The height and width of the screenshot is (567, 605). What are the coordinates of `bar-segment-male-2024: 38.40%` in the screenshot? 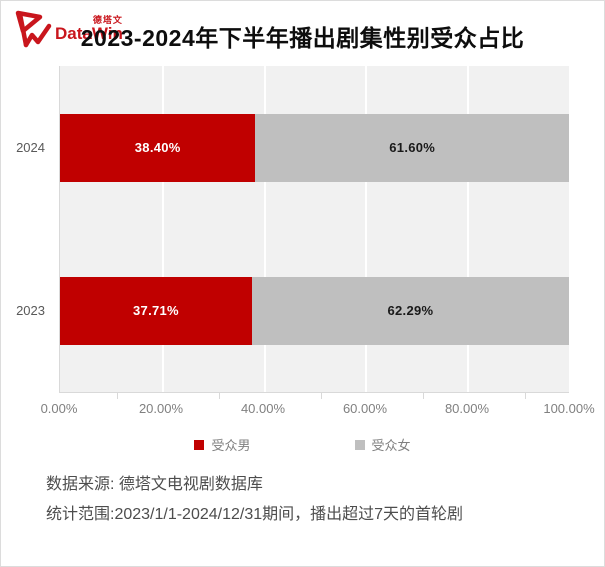 It's located at (158, 147).